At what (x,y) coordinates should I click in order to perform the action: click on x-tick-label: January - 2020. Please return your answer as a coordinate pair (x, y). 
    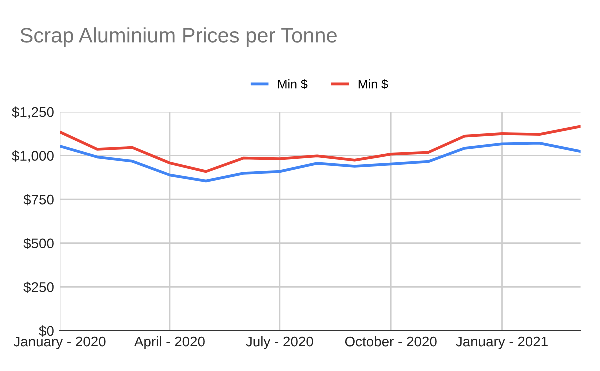
    Looking at the image, I should click on (60, 343).